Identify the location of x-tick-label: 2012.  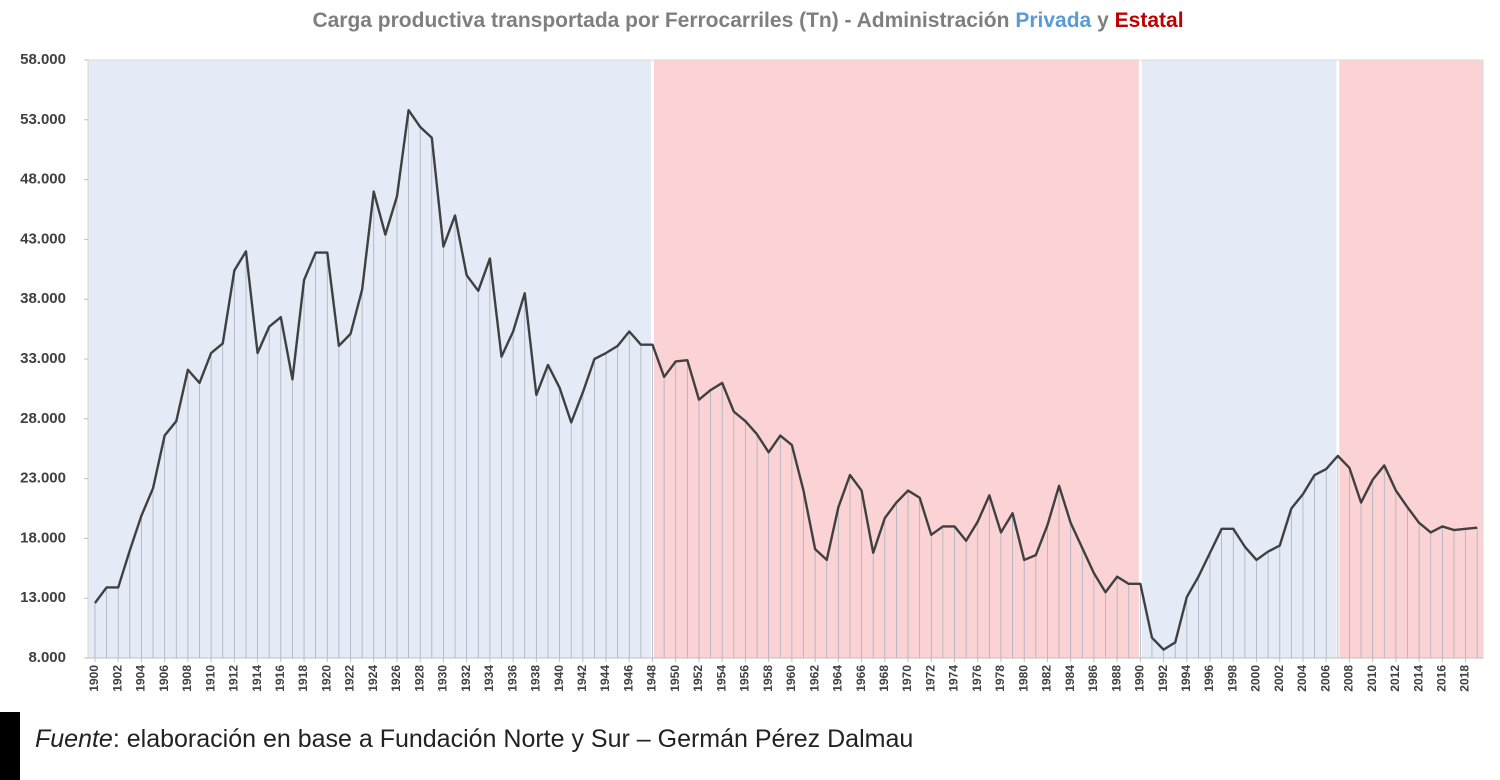
(1395, 678).